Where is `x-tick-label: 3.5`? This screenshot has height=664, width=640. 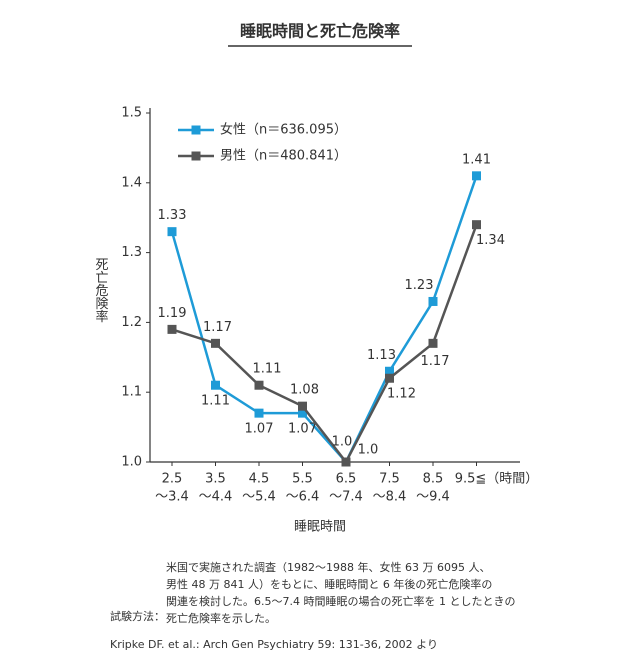 x-tick-label: 3.5 is located at coordinates (215, 479).